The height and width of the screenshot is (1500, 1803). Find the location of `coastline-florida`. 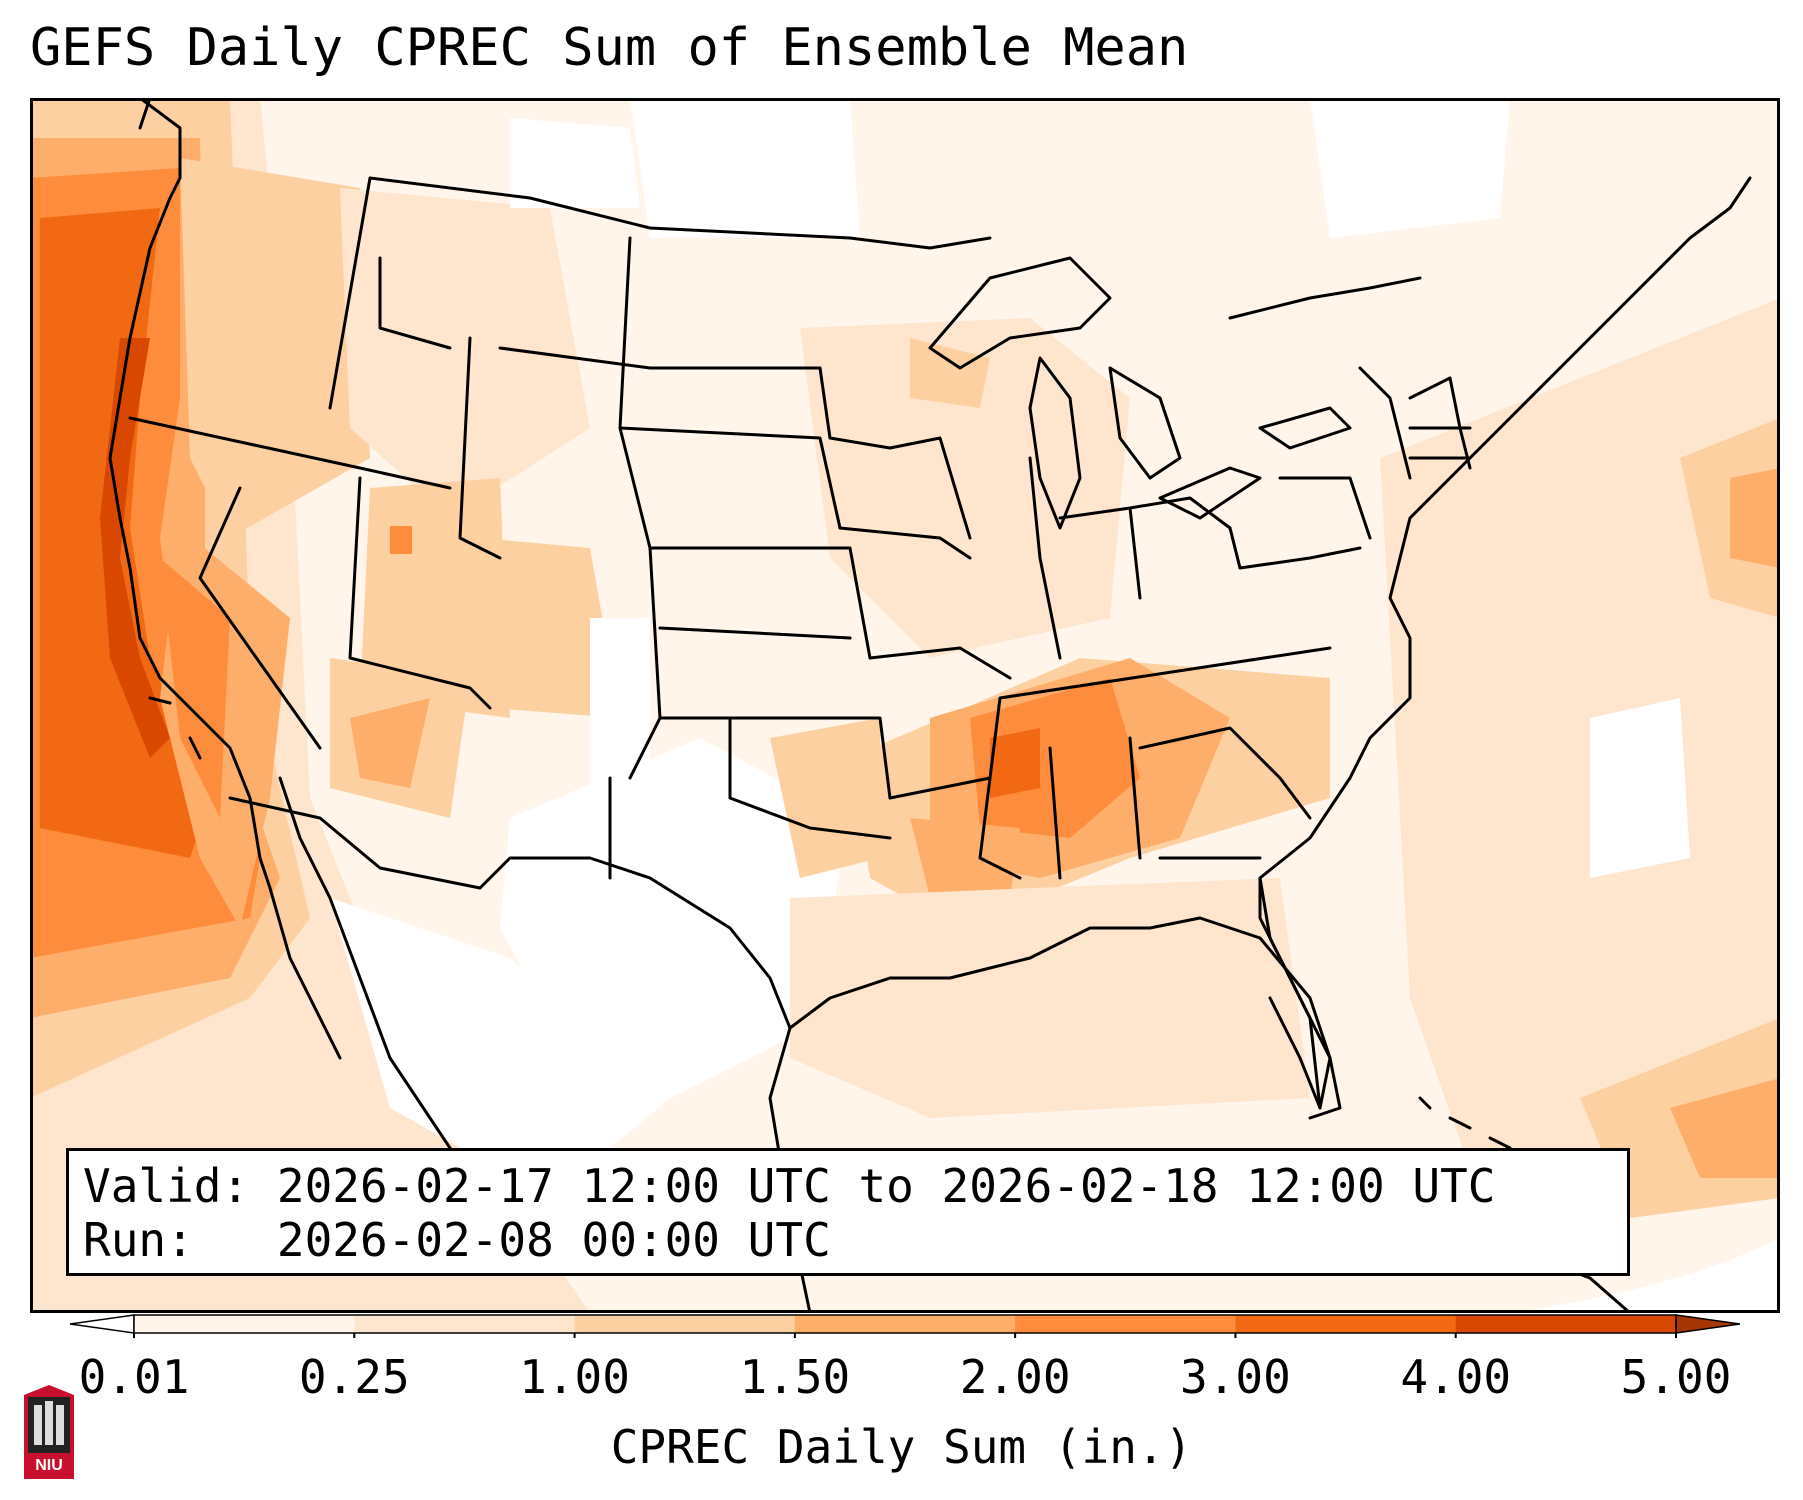

coastline-florida is located at coordinates (1300, 998).